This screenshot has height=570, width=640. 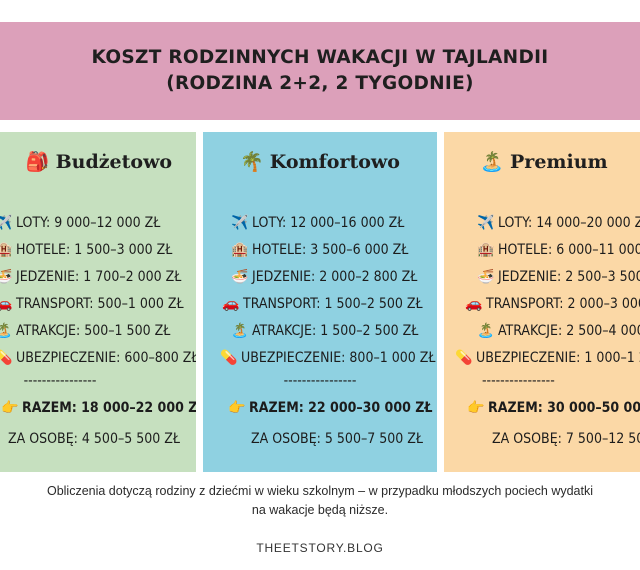 What do you see at coordinates (320, 548) in the screenshot?
I see `blog-credit: THEETSTORY.BLOG` at bounding box center [320, 548].